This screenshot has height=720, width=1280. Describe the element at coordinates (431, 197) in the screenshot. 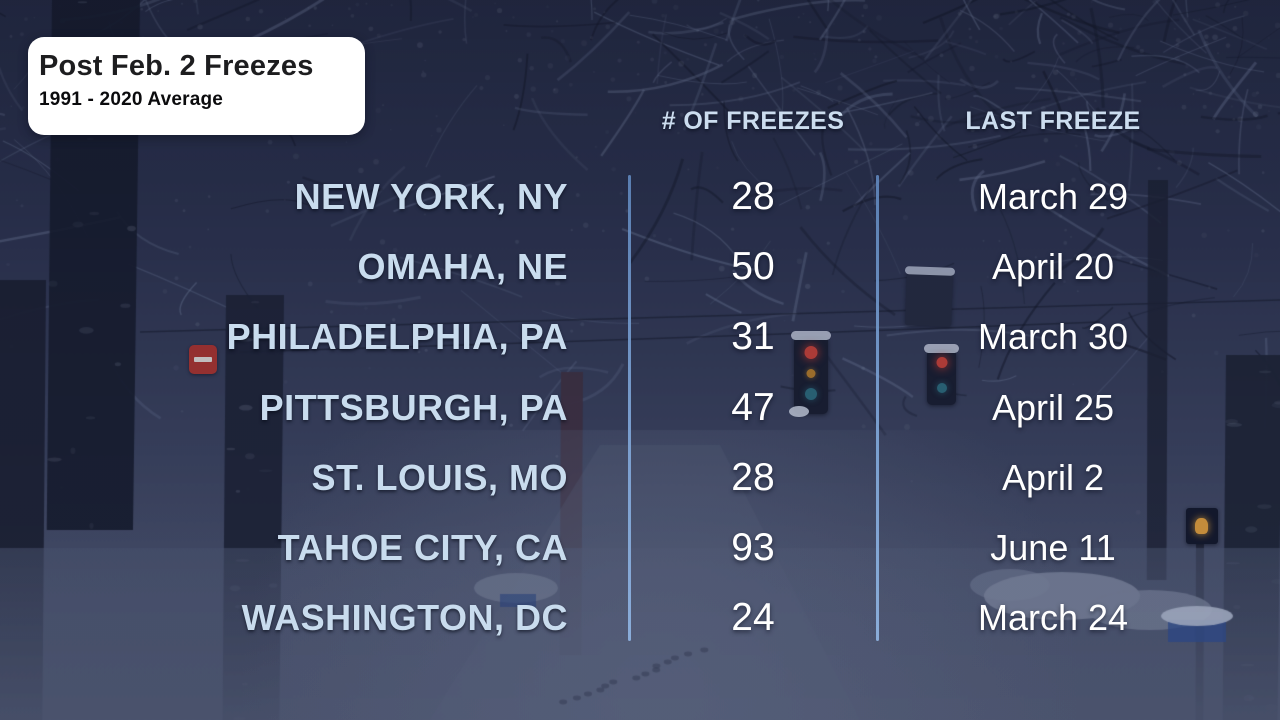

I see `city-label: NEW YORK, NY` at that location.